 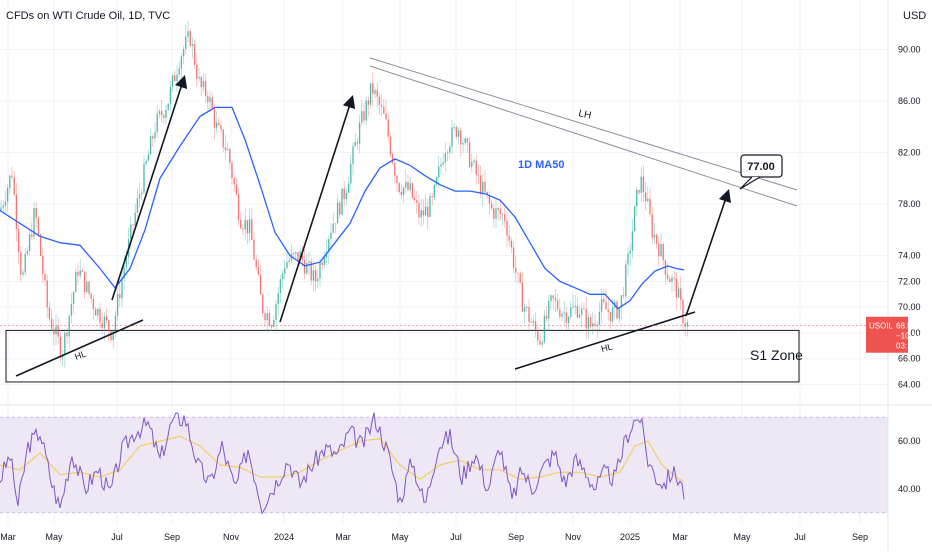 What do you see at coordinates (605, 340) in the screenshot?
I see `lower-trendline-right` at bounding box center [605, 340].